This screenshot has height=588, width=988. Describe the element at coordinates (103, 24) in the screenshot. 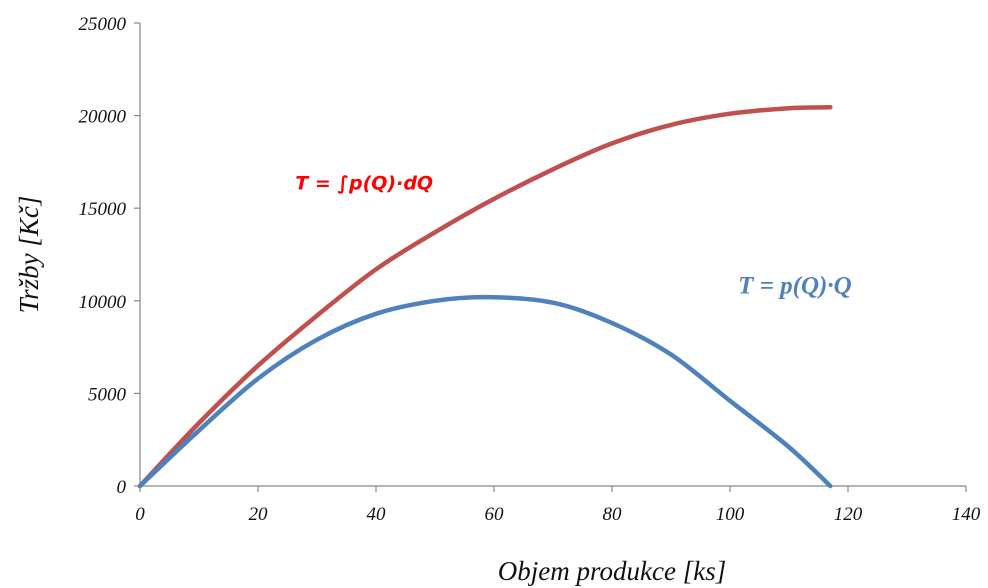

I see `y-tick-label: 25000` at that location.